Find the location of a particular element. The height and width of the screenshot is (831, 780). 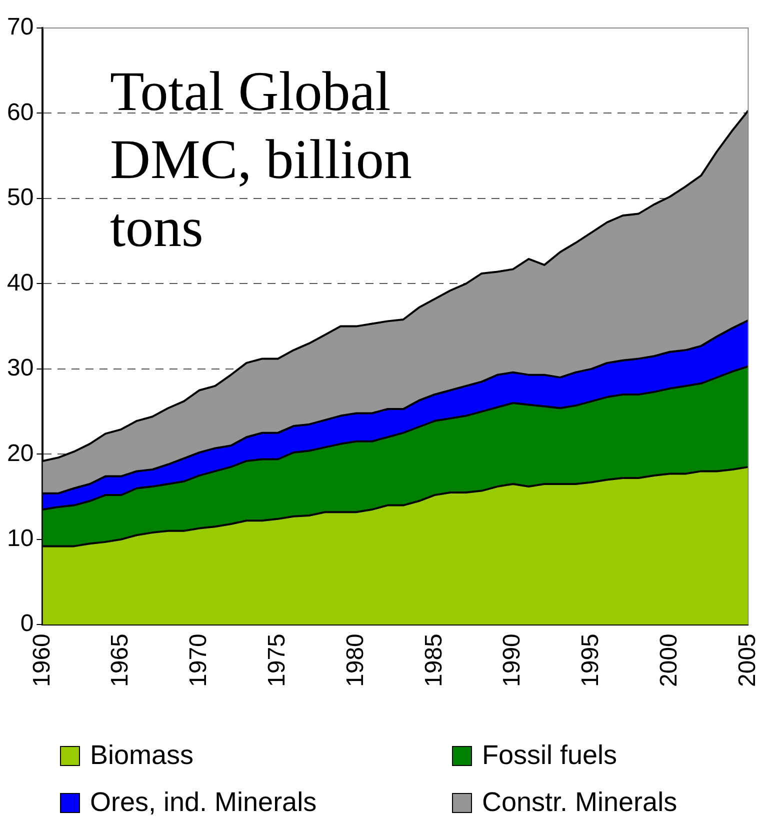

legend-label: Constr. Minerals is located at coordinates (580, 802).